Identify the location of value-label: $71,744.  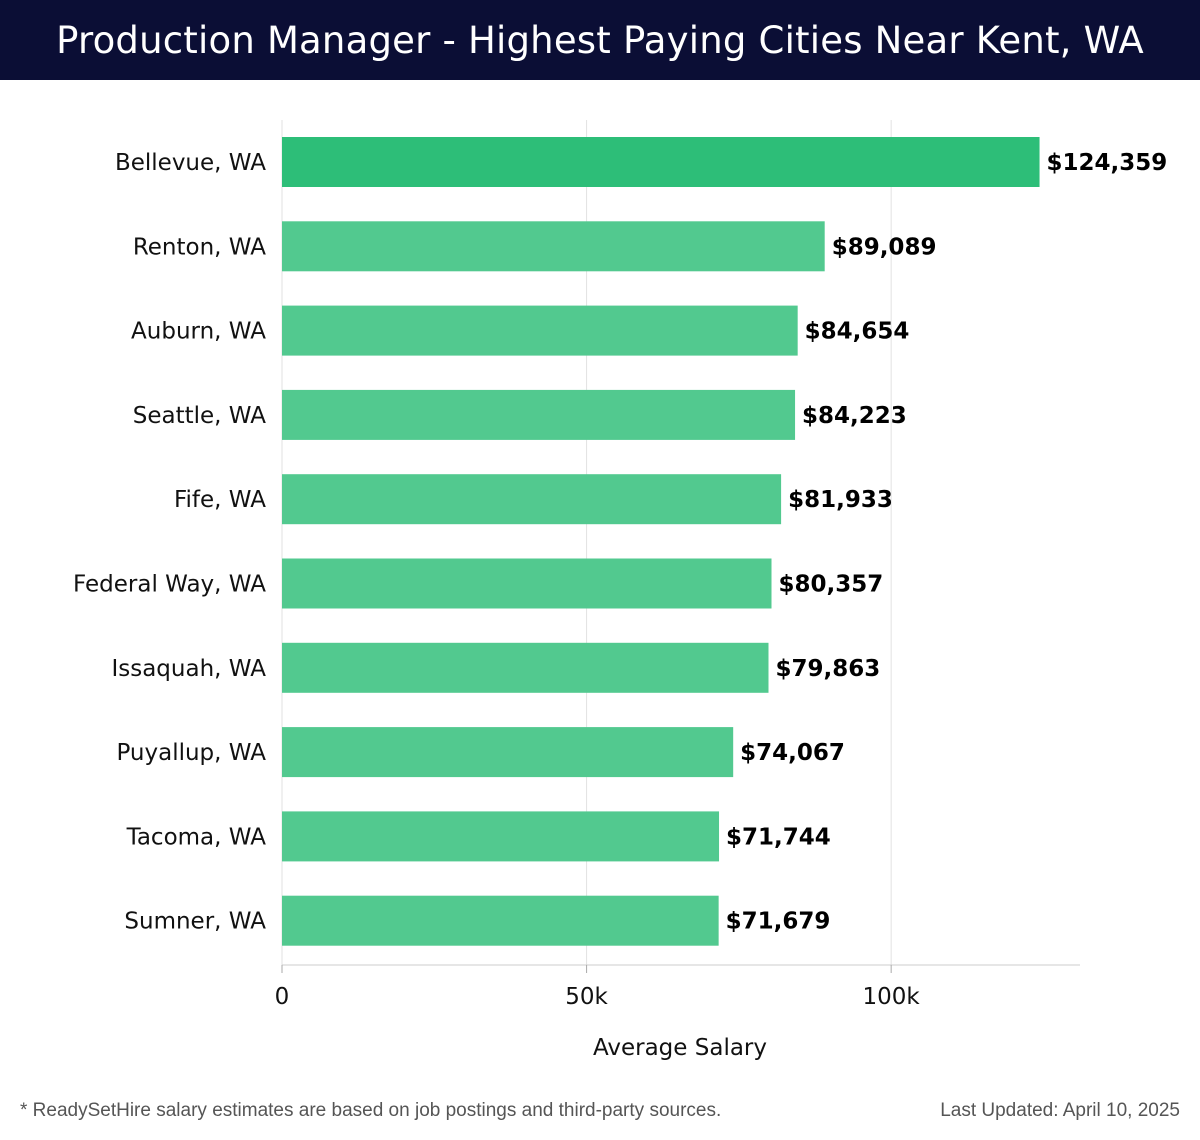
(778, 837).